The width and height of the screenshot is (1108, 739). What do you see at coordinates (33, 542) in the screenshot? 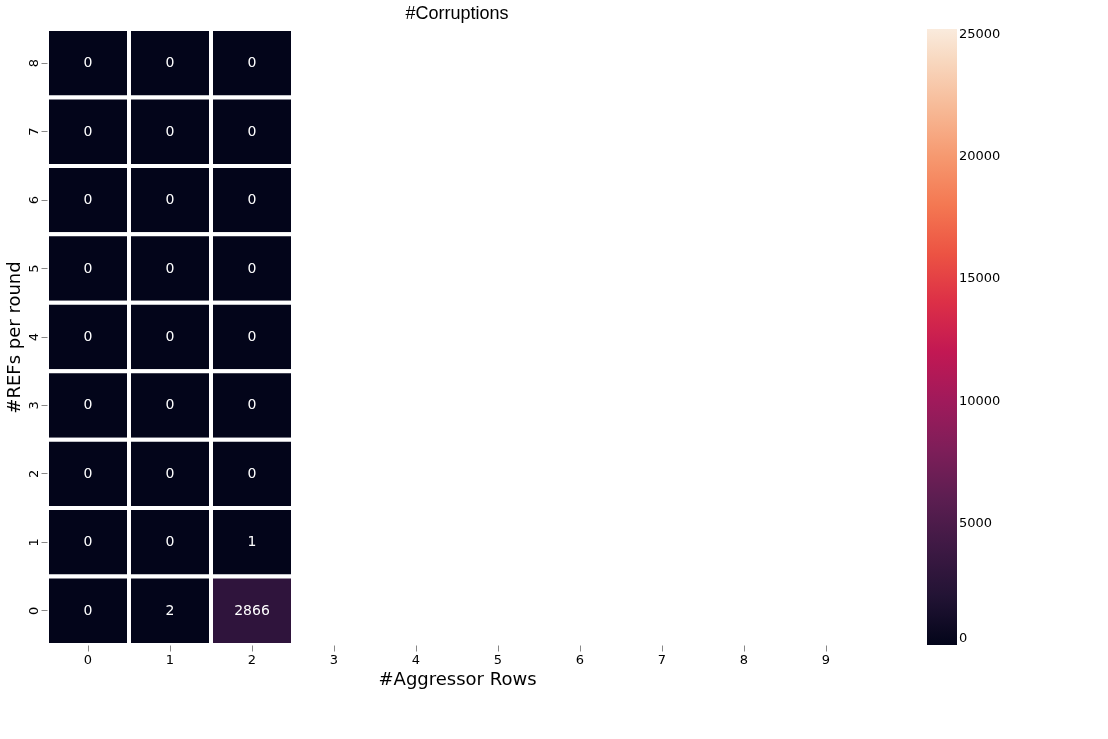
I see `y-tick-label: 1` at bounding box center [33, 542].